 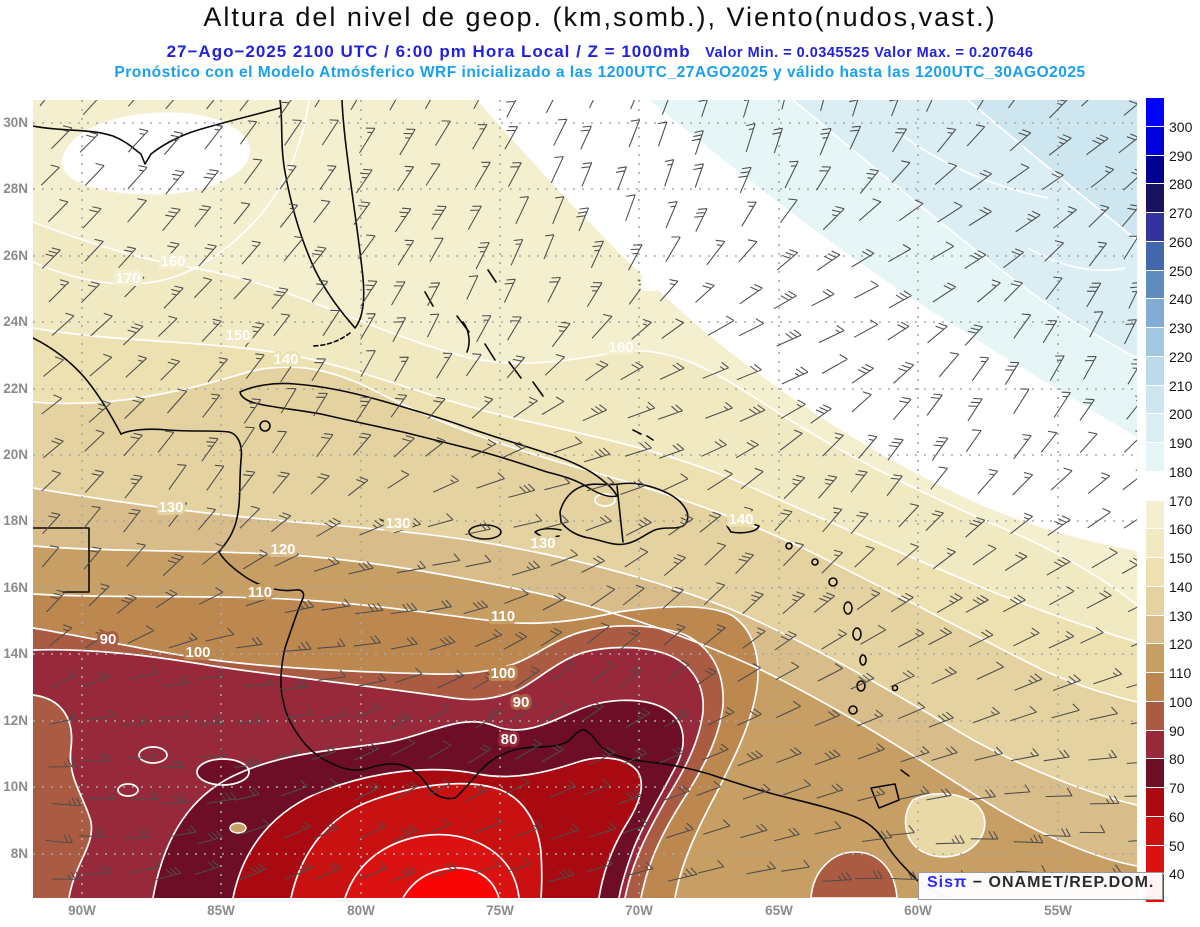 I want to click on lon-label-90W: 90W, so click(x=82, y=910).